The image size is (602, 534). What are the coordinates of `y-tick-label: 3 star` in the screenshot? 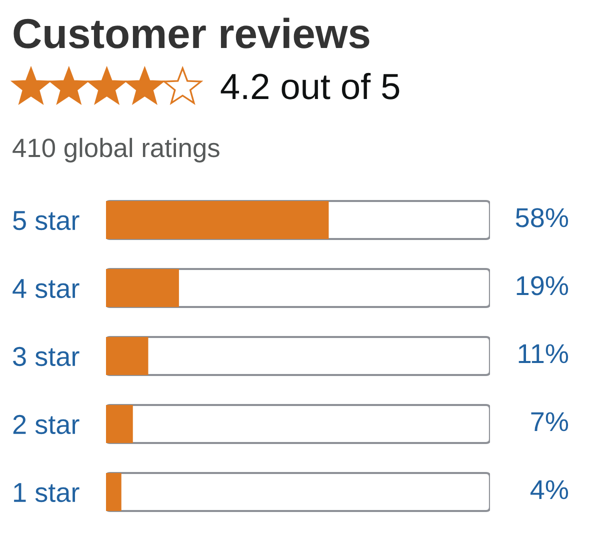 It's located at (46, 356).